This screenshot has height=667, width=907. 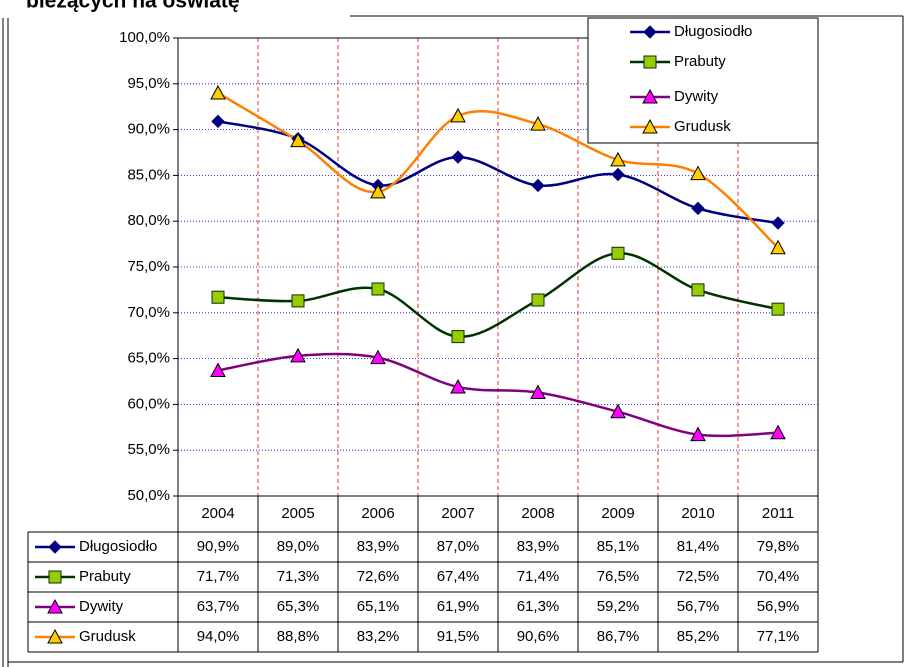 What do you see at coordinates (217, 513) in the screenshot?
I see `x-tick-label: 2004` at bounding box center [217, 513].